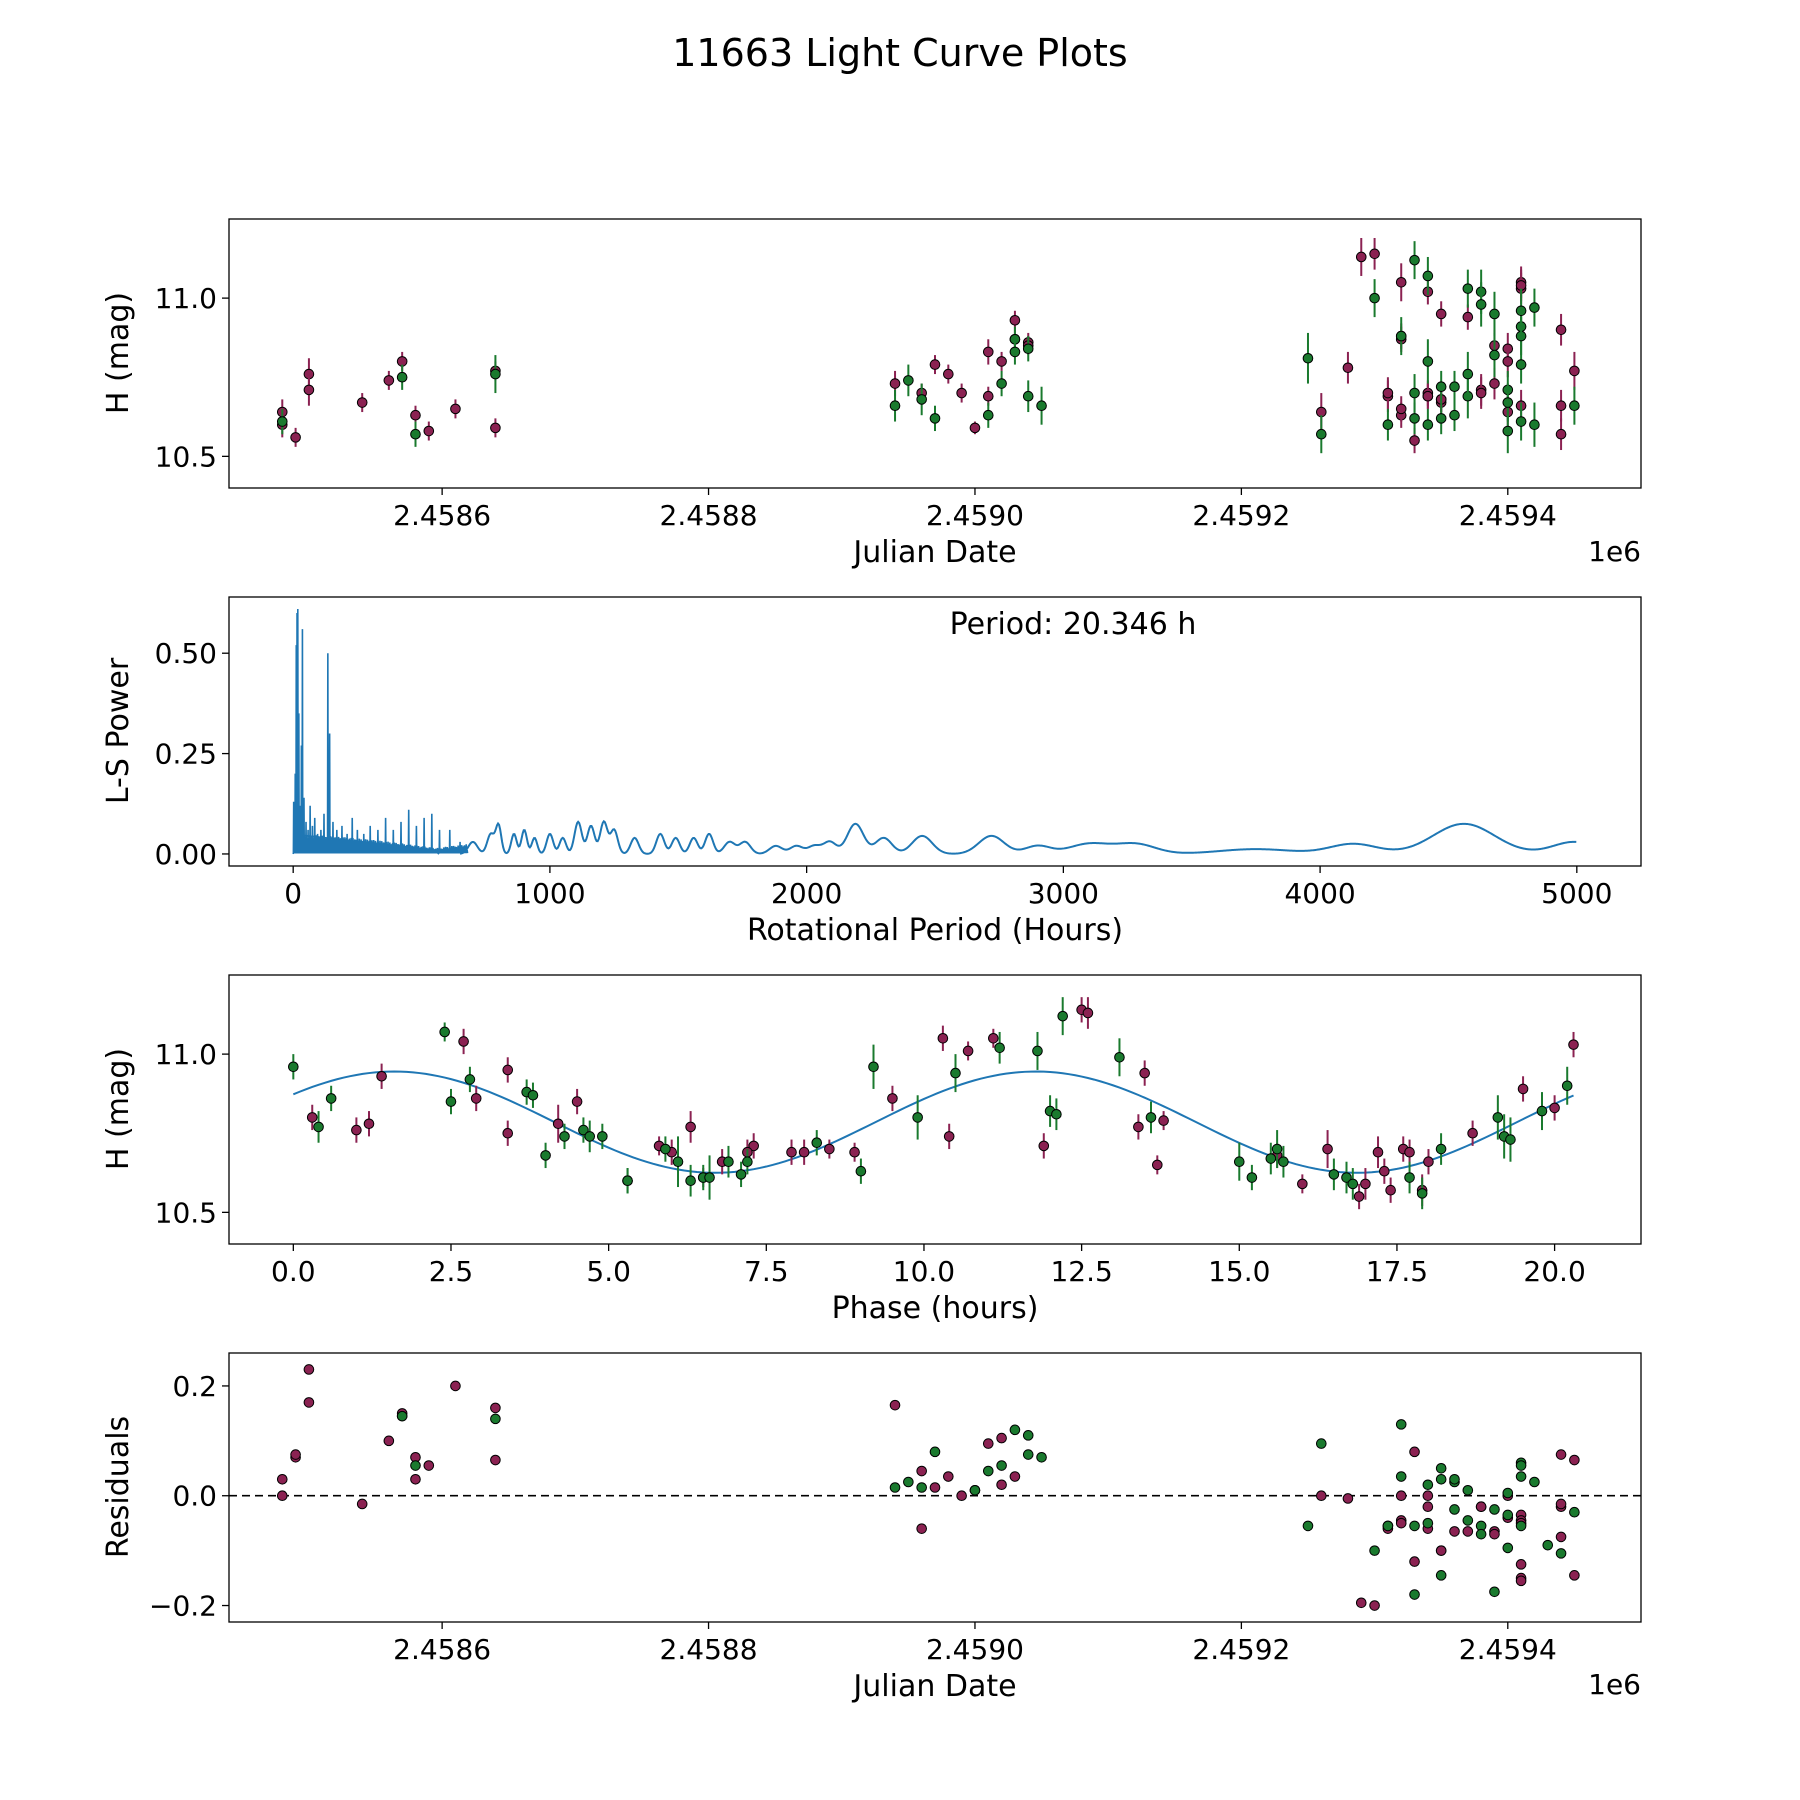 Image resolution: width=1800 pixels, height=1800 pixels. I want to click on x-tick-label: 3000, so click(1063, 893).